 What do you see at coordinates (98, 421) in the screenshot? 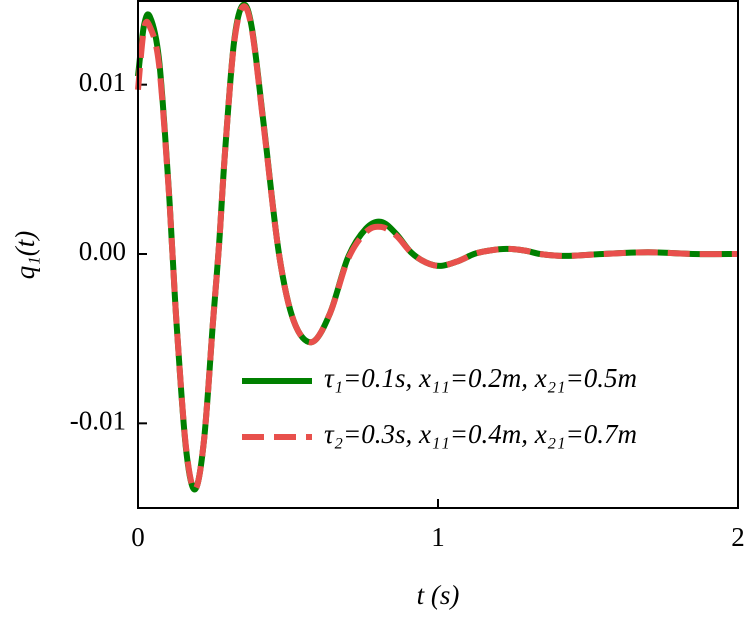
I see `y-tick-label: -0.01` at bounding box center [98, 421].